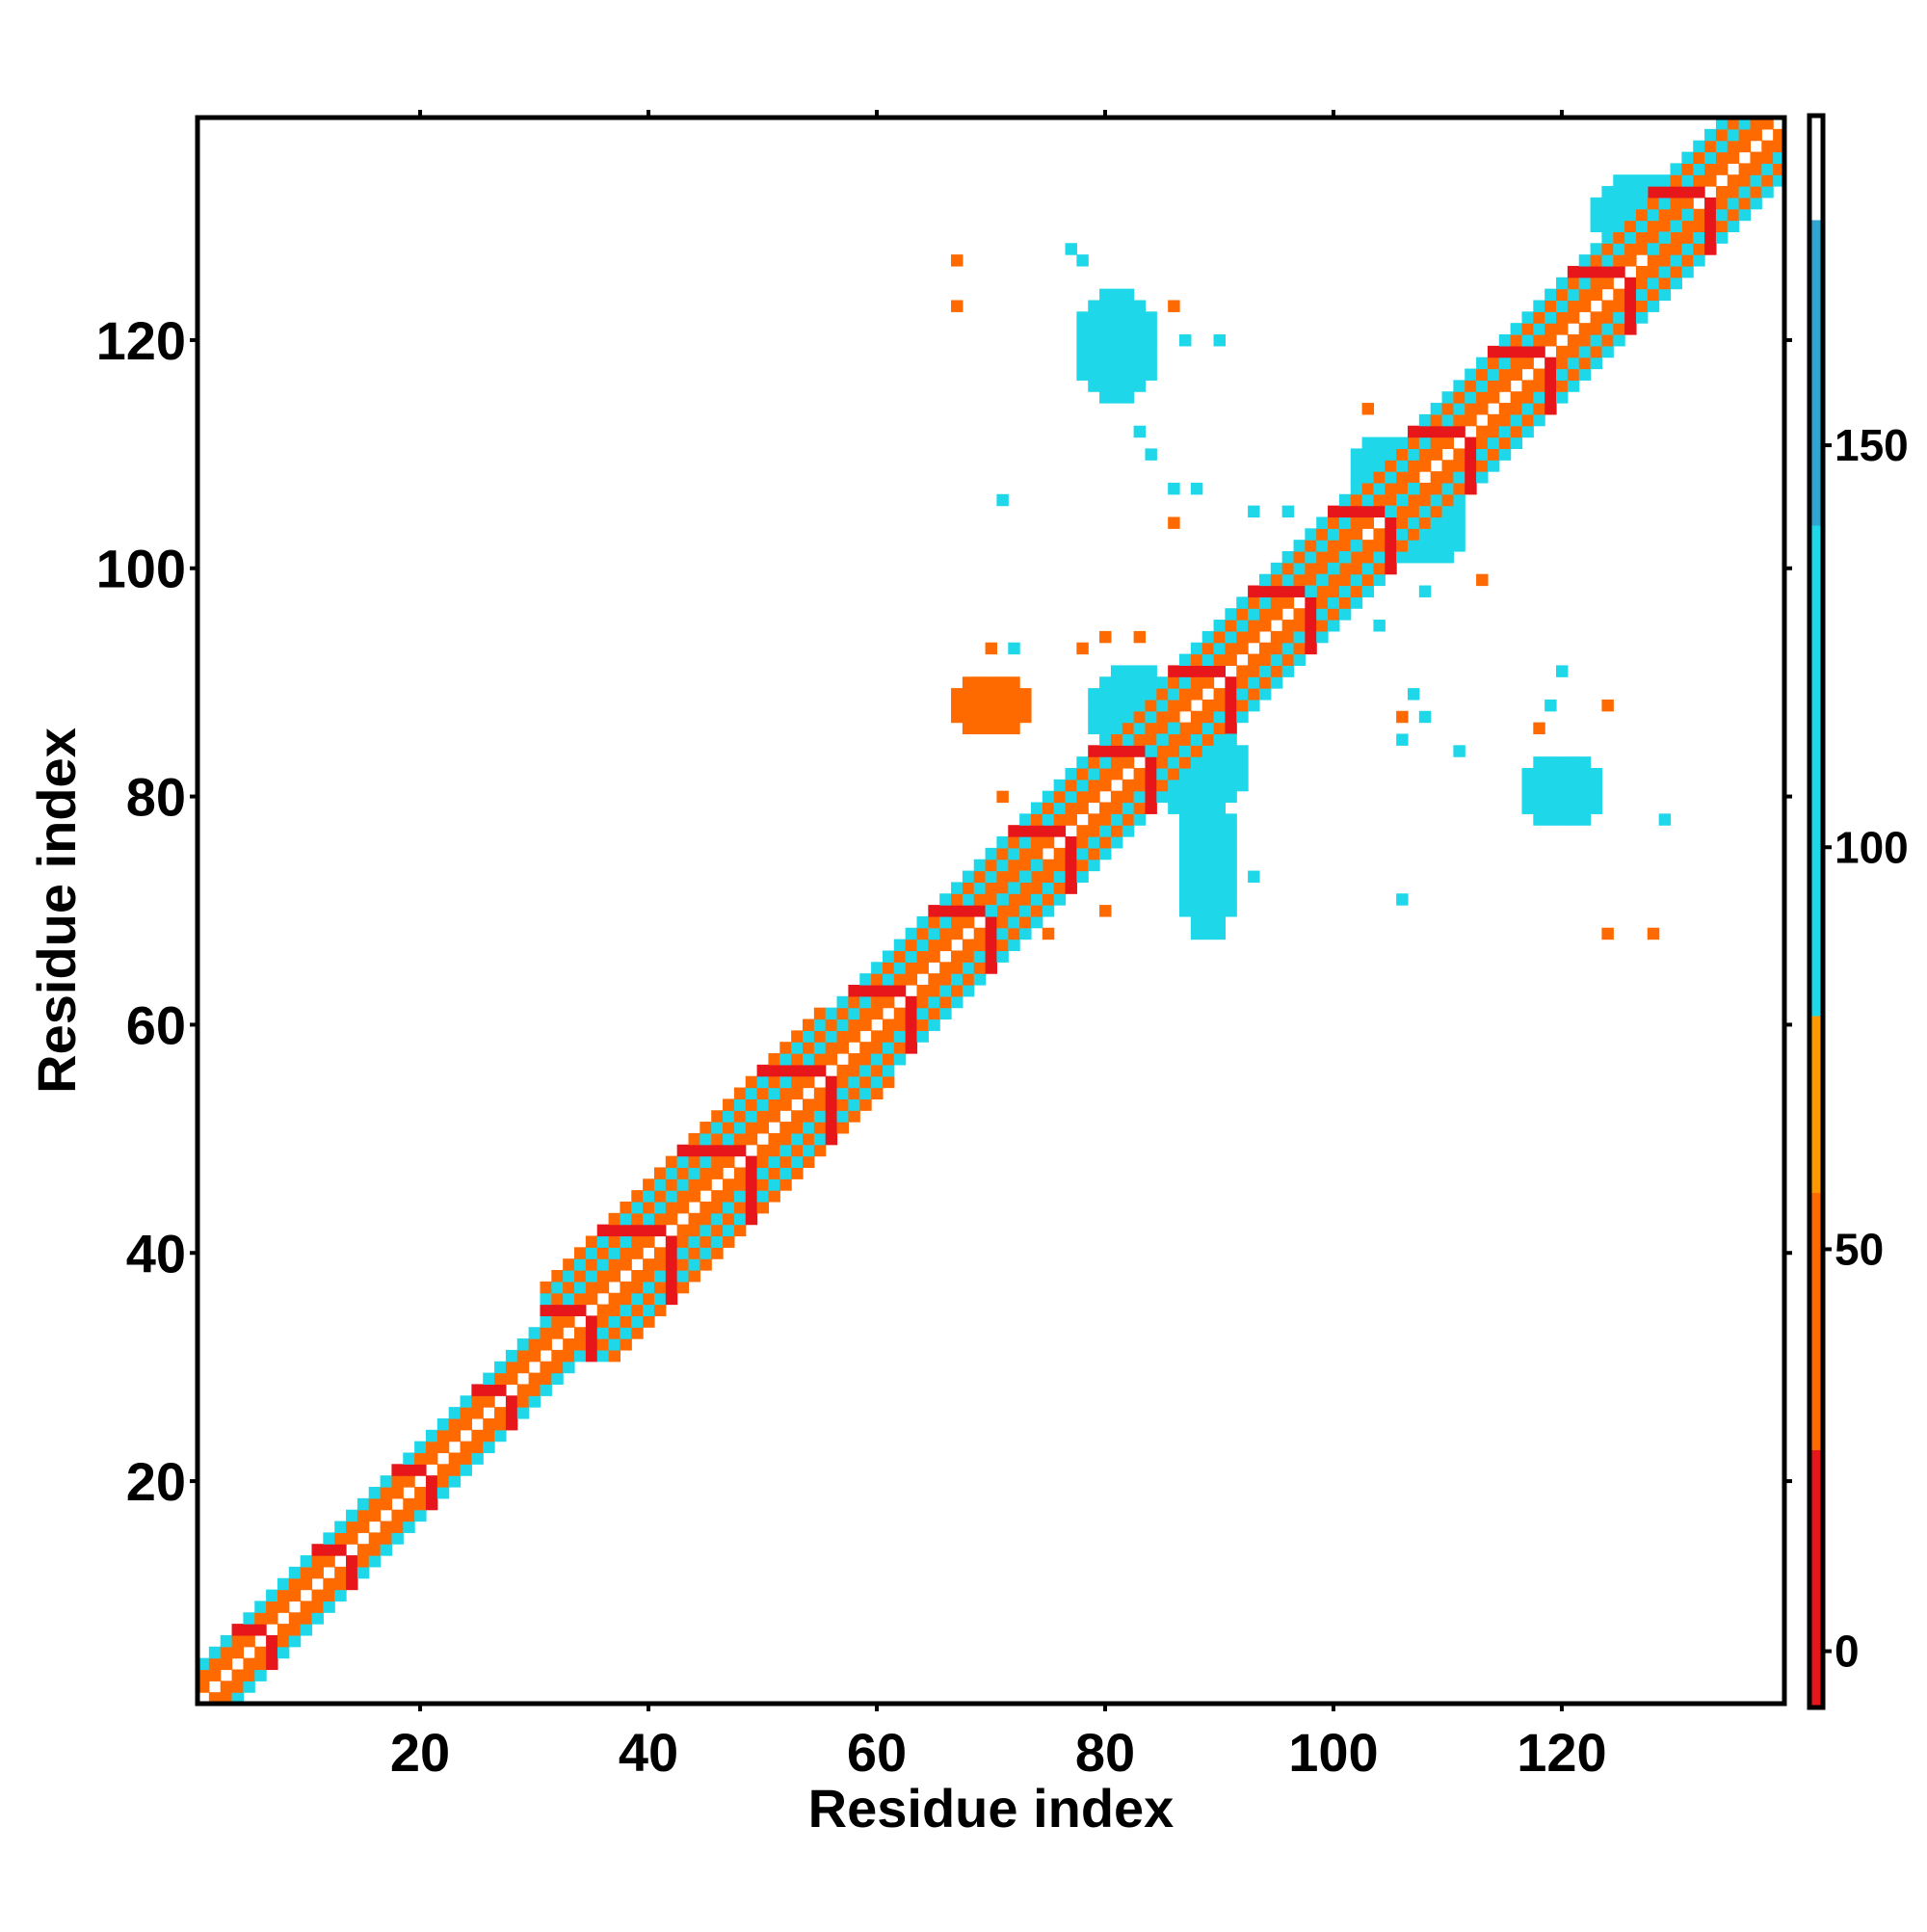  What do you see at coordinates (877, 1752) in the screenshot?
I see `x-tick-label: 60` at bounding box center [877, 1752].